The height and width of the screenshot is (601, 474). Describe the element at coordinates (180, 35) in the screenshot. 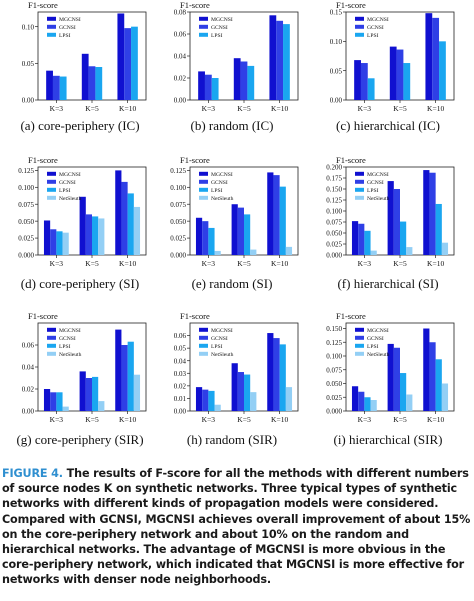

I see `y-tick-label: 0.06` at that location.